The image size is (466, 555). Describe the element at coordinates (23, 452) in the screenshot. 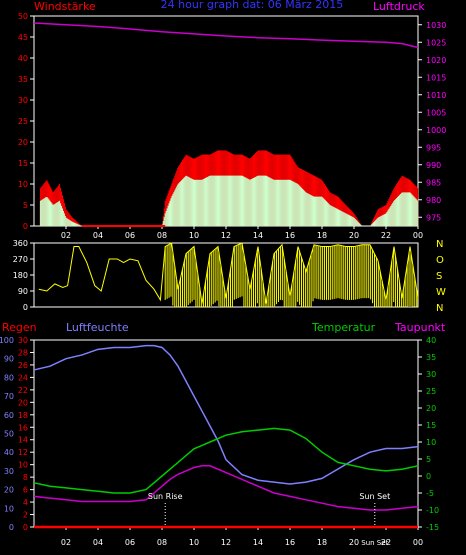

I see `rain-y-tick-label: 12` at that location.